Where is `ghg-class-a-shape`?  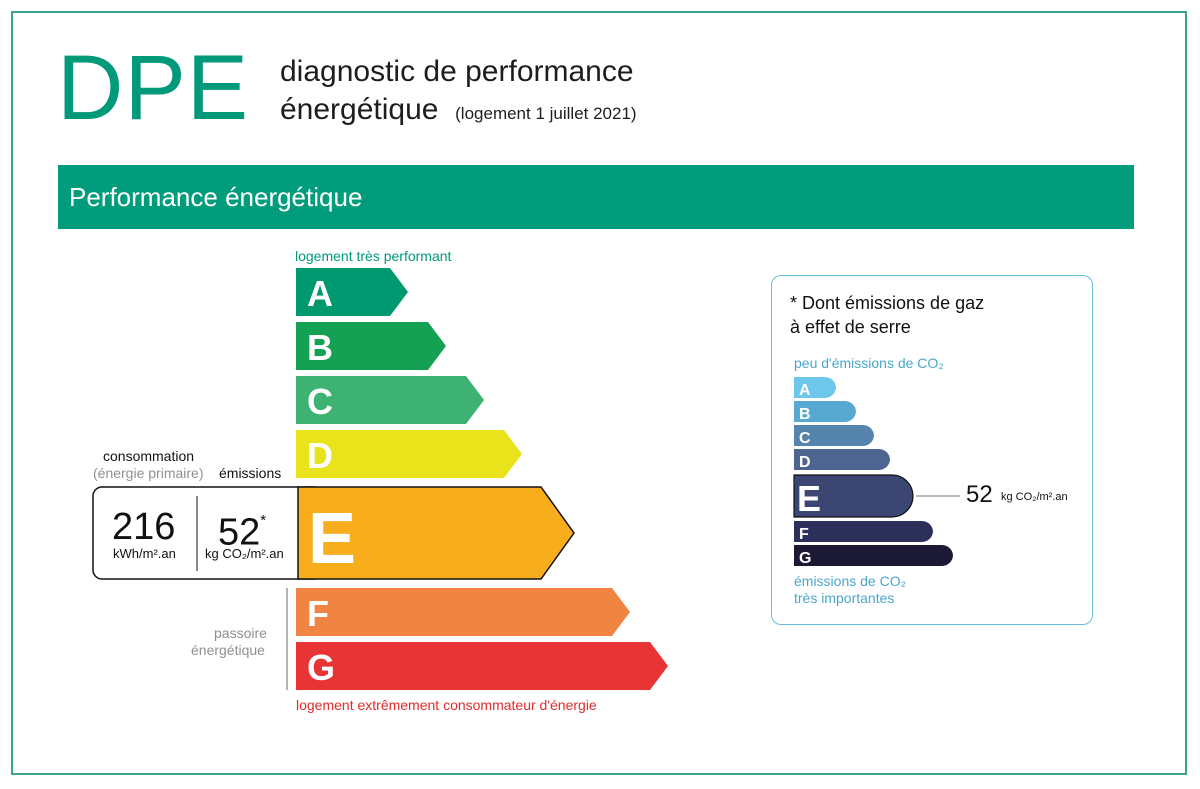 ghg-class-a-shape is located at coordinates (815, 387).